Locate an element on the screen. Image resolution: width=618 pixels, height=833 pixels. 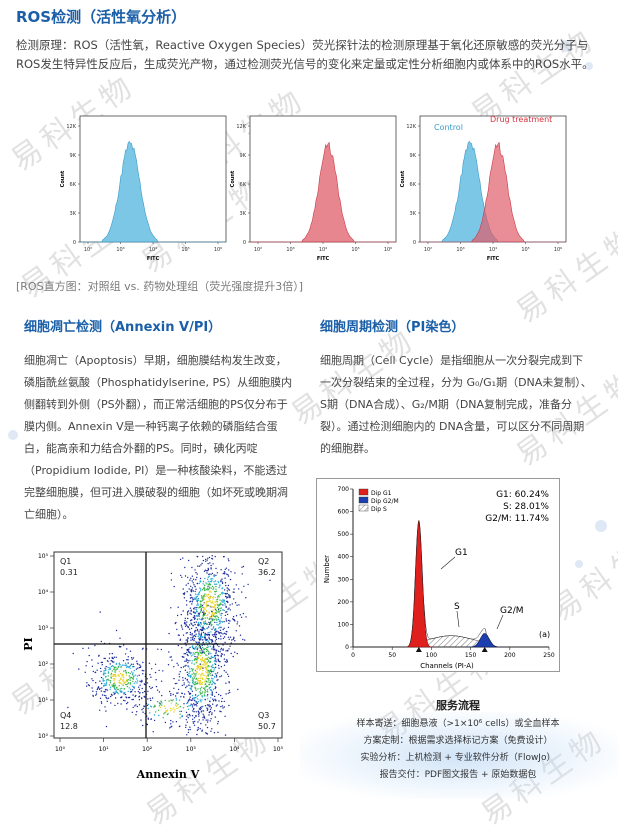
service-title: 服务流程 is located at coordinates (458, 705).